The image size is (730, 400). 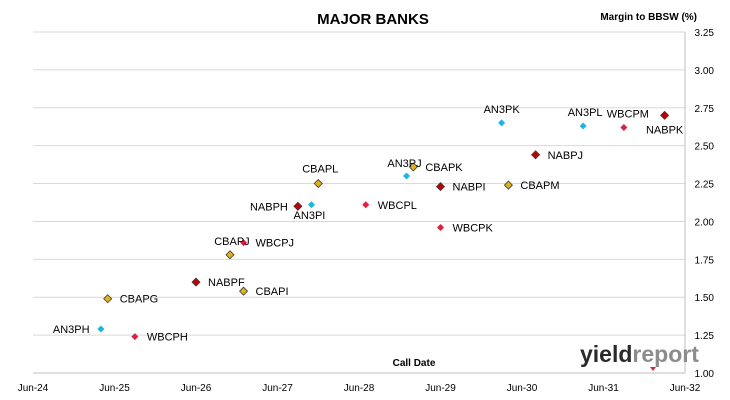 What do you see at coordinates (298, 206) in the screenshot?
I see `point-nabph` at bounding box center [298, 206].